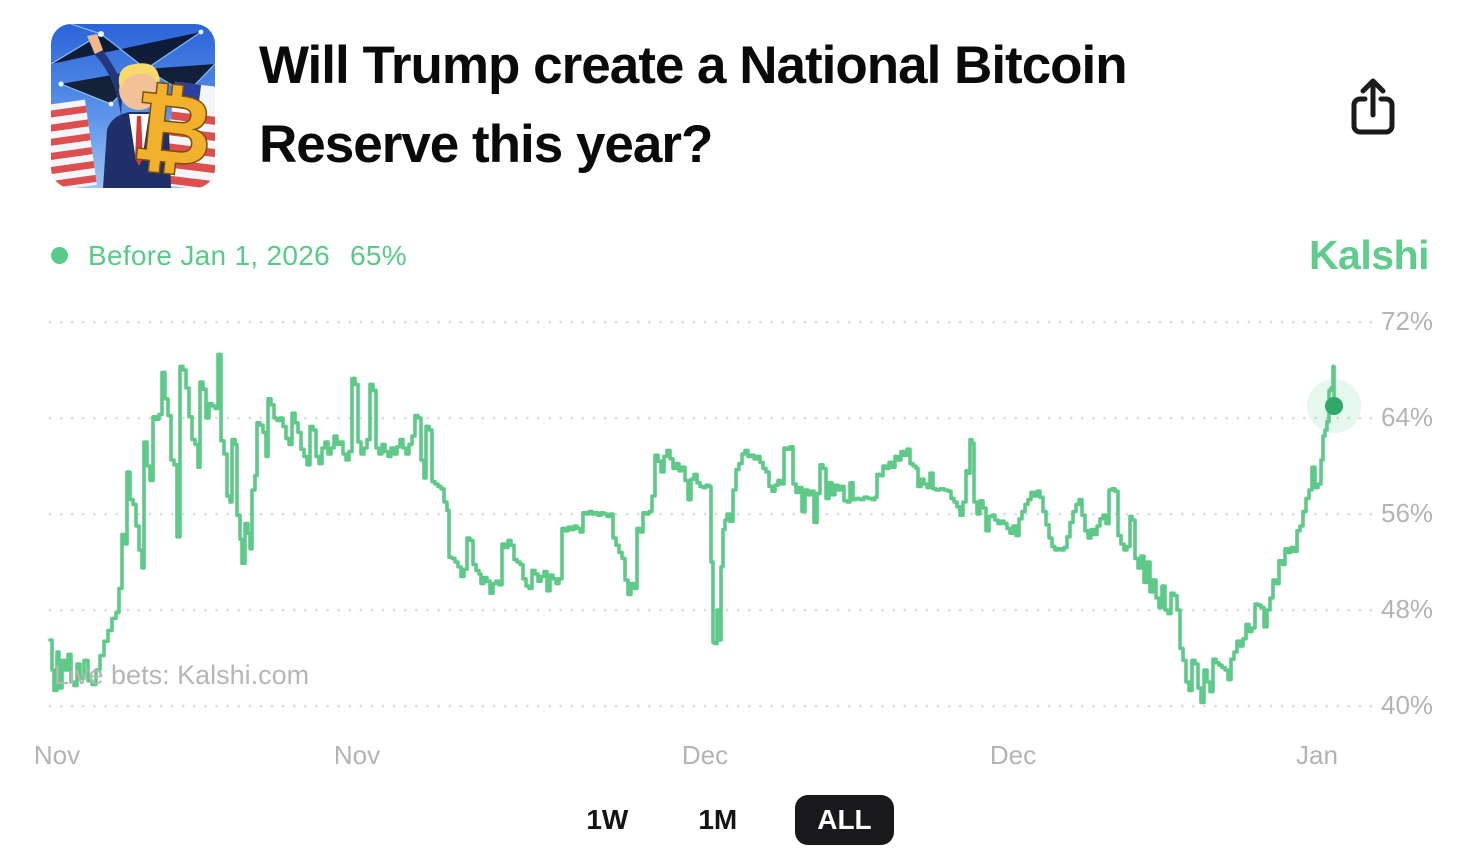 The width and height of the screenshot is (1468, 860). What do you see at coordinates (1317, 755) in the screenshot?
I see `x-axis-label: Jan` at bounding box center [1317, 755].